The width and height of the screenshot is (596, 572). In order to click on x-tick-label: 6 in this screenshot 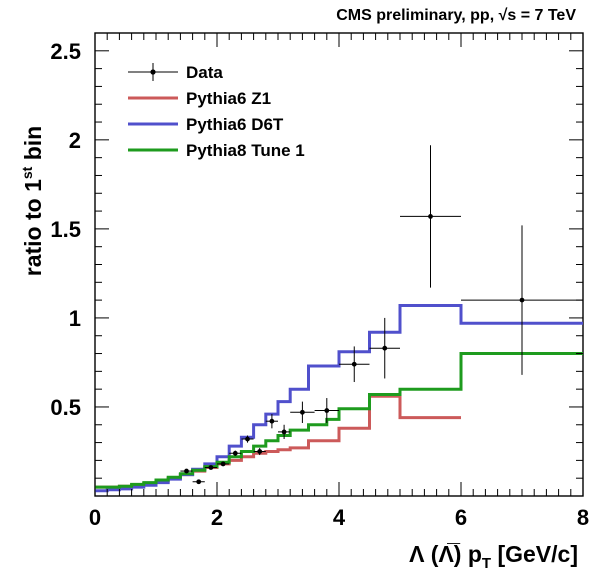, I will do `click(461, 517)`.